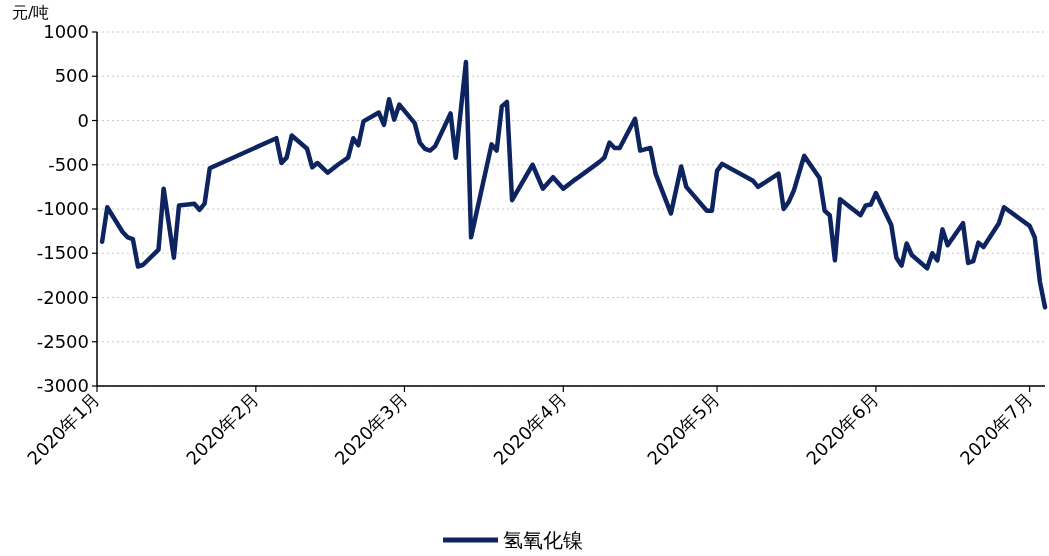 The height and width of the screenshot is (556, 1049). Describe the element at coordinates (71, 76) in the screenshot. I see `y-tick-label: 500` at that location.